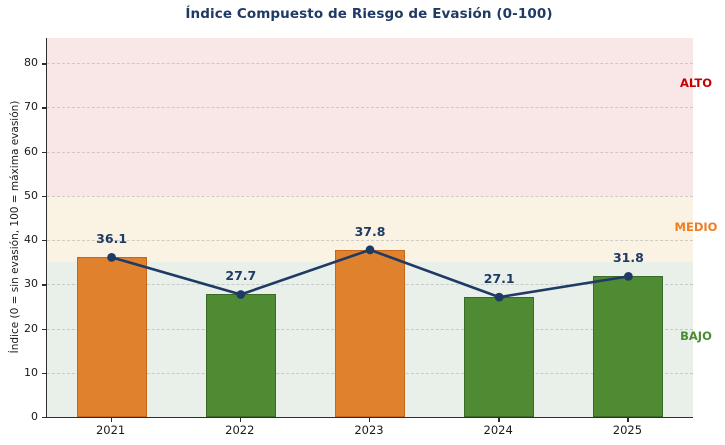  I want to click on value-label-2021: 36.1, so click(112, 239).